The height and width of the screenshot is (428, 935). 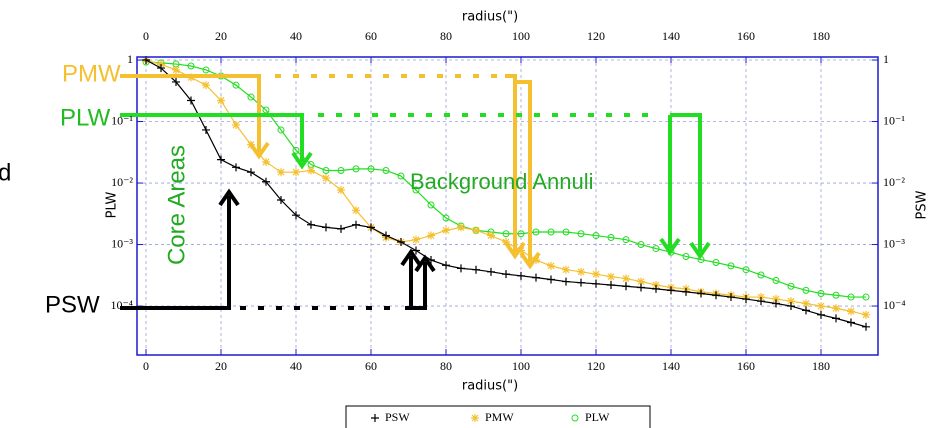 What do you see at coordinates (446, 366) in the screenshot?
I see `x-tick-label: 80` at bounding box center [446, 366].